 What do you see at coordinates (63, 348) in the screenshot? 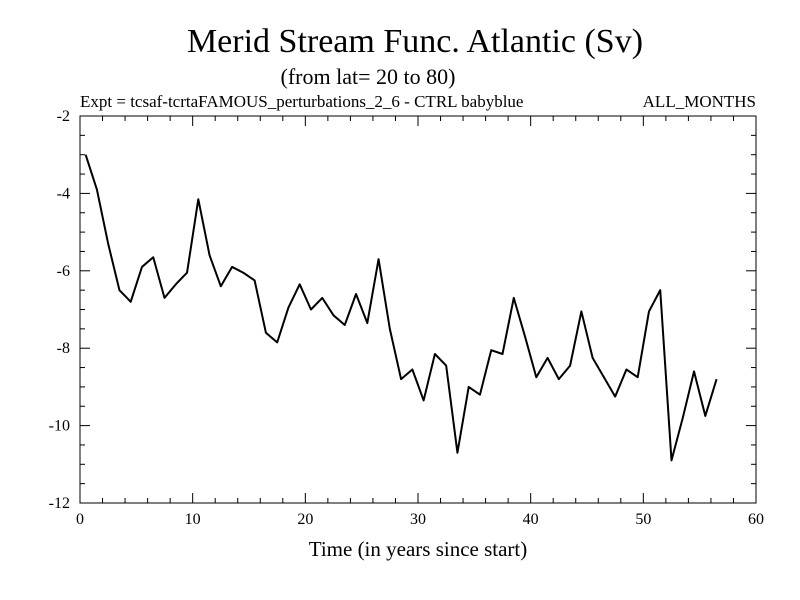
I see `y-tick-label: -8` at bounding box center [63, 348].